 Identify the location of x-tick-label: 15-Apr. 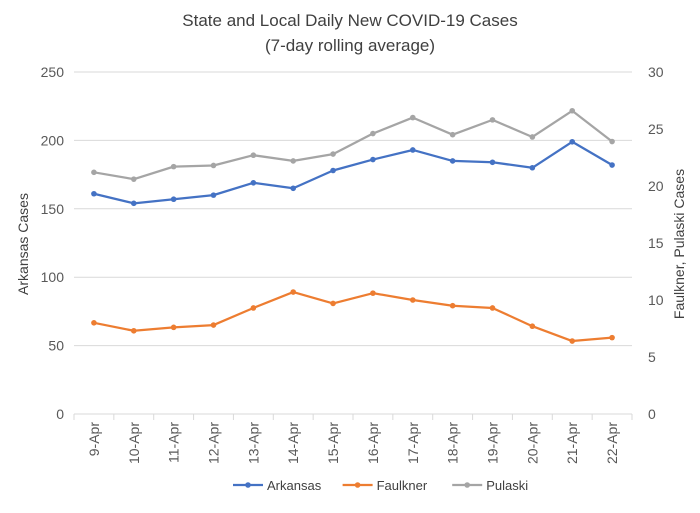
(333, 443).